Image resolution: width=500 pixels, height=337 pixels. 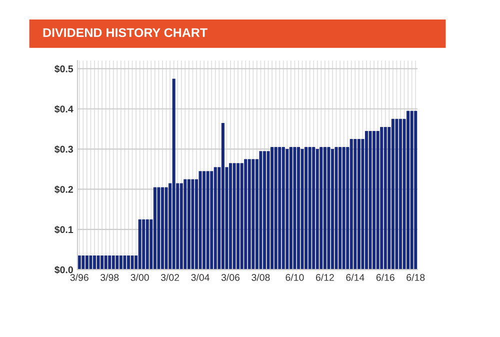 I want to click on x-tick-label: 6/14, so click(x=355, y=277).